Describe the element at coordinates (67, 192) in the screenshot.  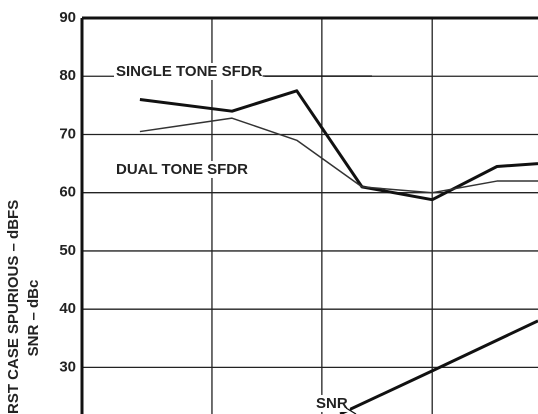
I see `y-tick-label: 60` at that location.